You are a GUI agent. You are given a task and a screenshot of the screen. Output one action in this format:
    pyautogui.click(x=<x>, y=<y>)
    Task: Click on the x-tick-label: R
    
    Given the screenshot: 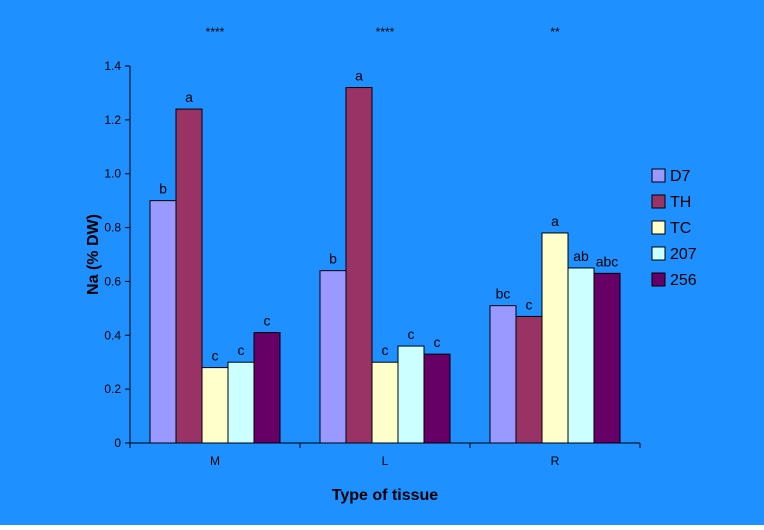 What is the action you would take?
    pyautogui.click(x=555, y=461)
    